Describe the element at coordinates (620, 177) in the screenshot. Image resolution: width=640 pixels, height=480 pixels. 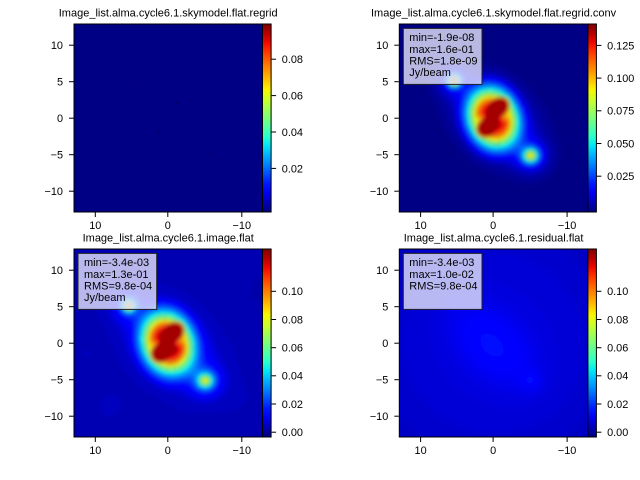
I see `svg-text: 0.025` at that location.